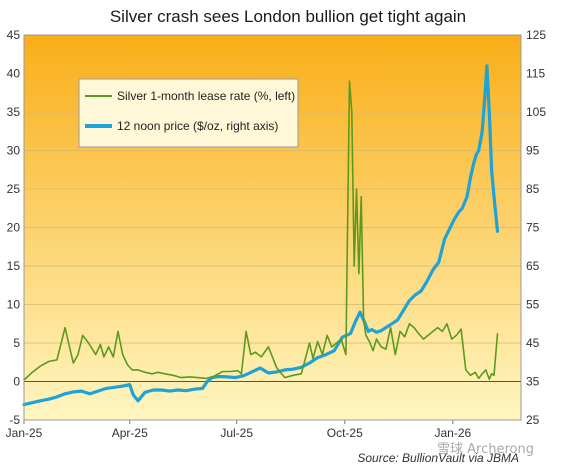 The height and width of the screenshot is (467, 577). Describe the element at coordinates (533, 420) in the screenshot. I see `y-right-tick-label: 25` at that location.